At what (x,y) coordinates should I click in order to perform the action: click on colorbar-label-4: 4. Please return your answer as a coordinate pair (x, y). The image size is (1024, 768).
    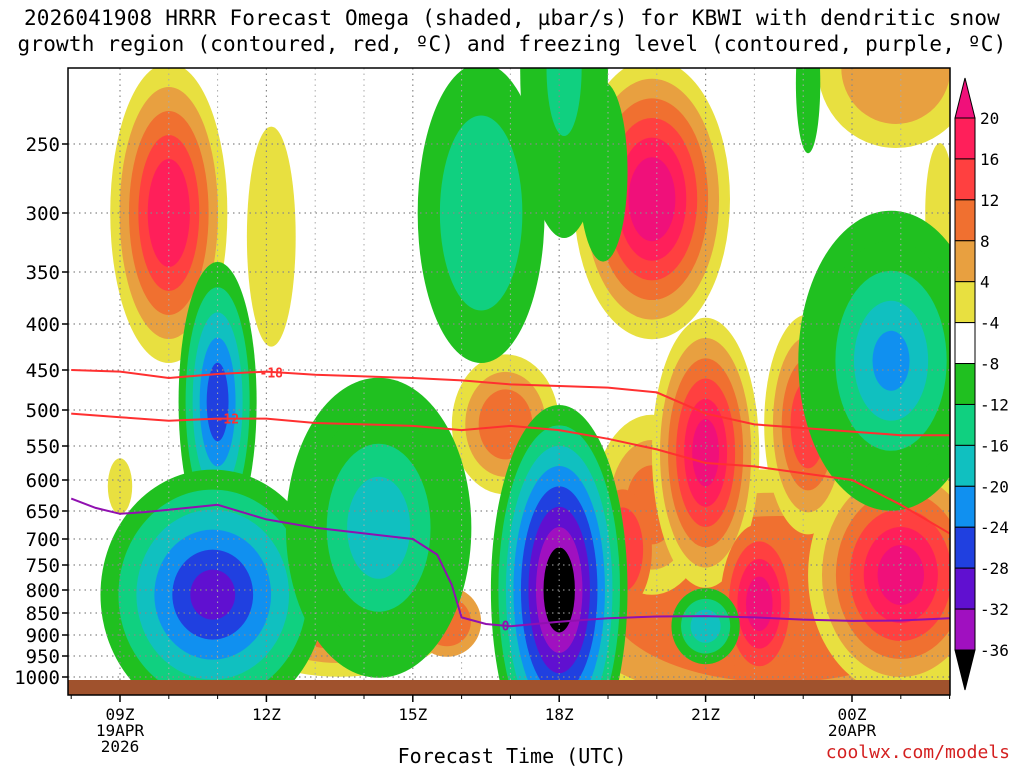
    Looking at the image, I should click on (985, 282).